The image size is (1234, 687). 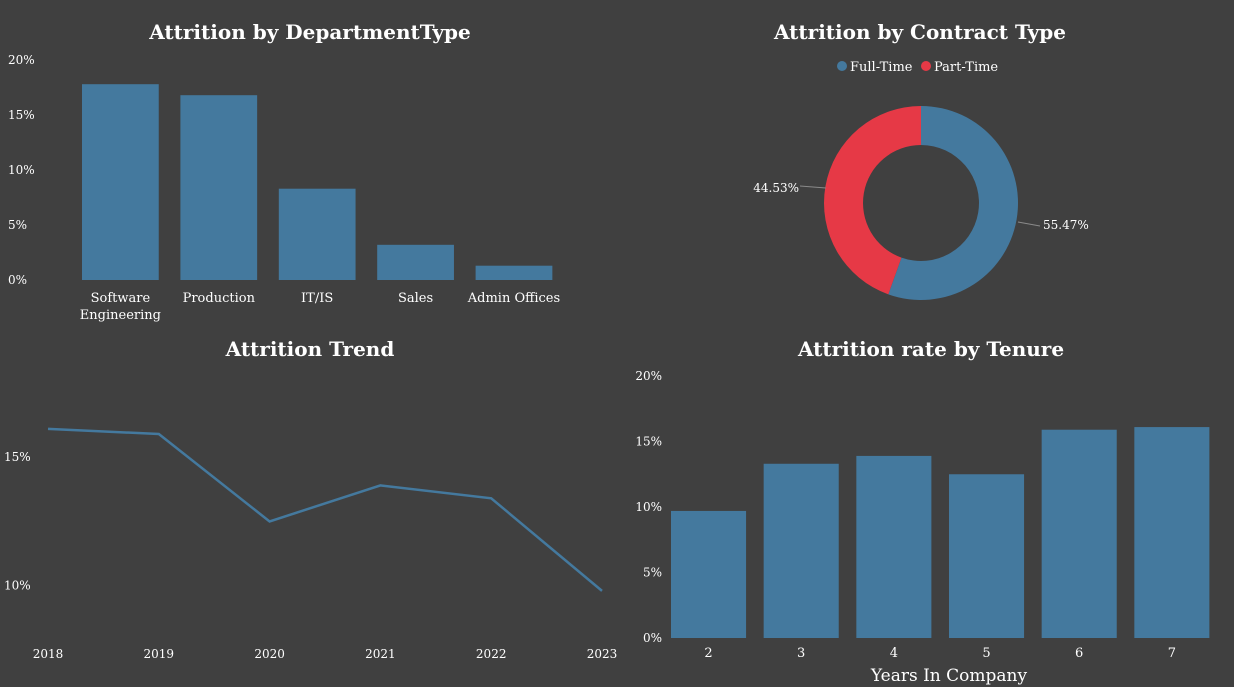 I want to click on legend-label-part-time: Part-Time, so click(x=966, y=67).